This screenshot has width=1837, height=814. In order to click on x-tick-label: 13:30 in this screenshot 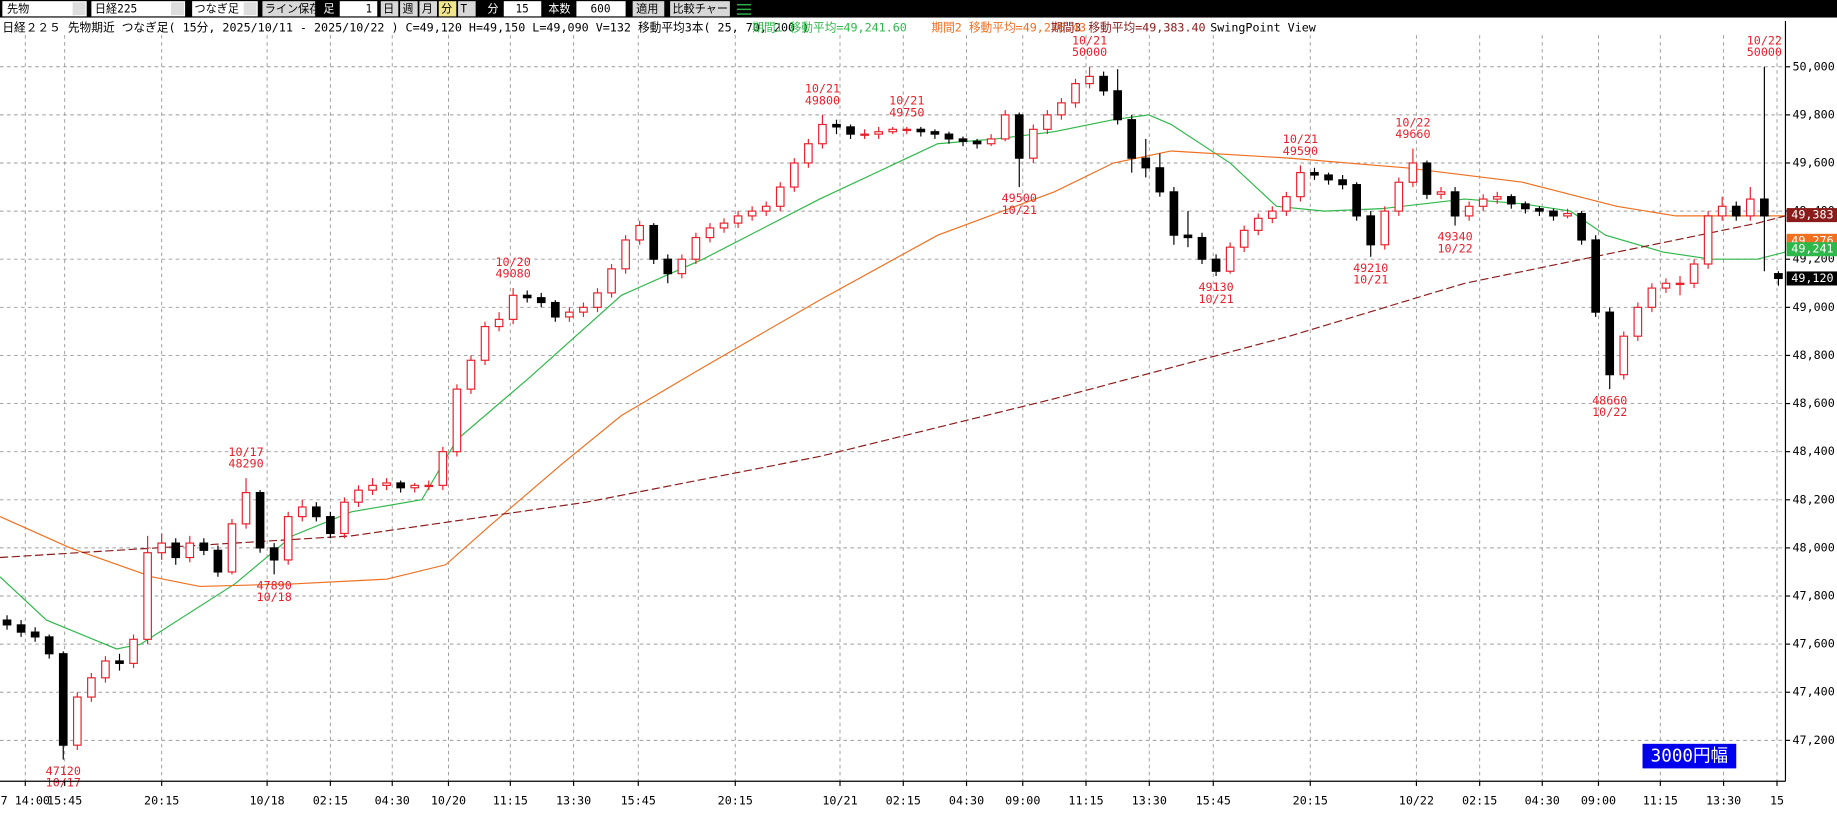, I will do `click(1149, 801)`.